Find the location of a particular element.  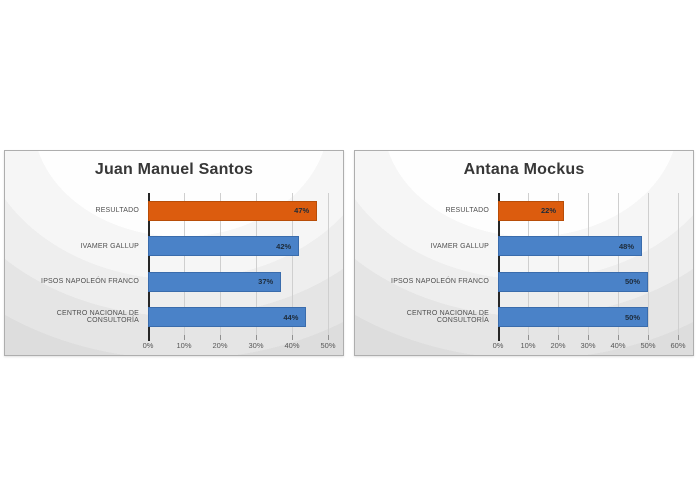

x-axis: 0% 10% 20% 30% 40% 50% 60% is located at coordinates (589, 347).